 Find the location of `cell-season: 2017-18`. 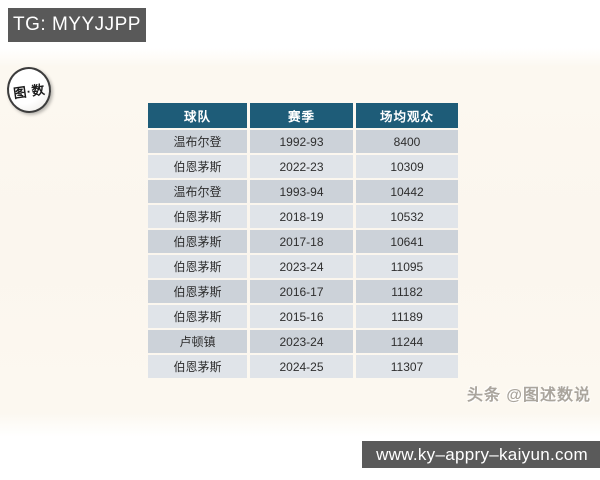

cell-season: 2017-18 is located at coordinates (301, 241).